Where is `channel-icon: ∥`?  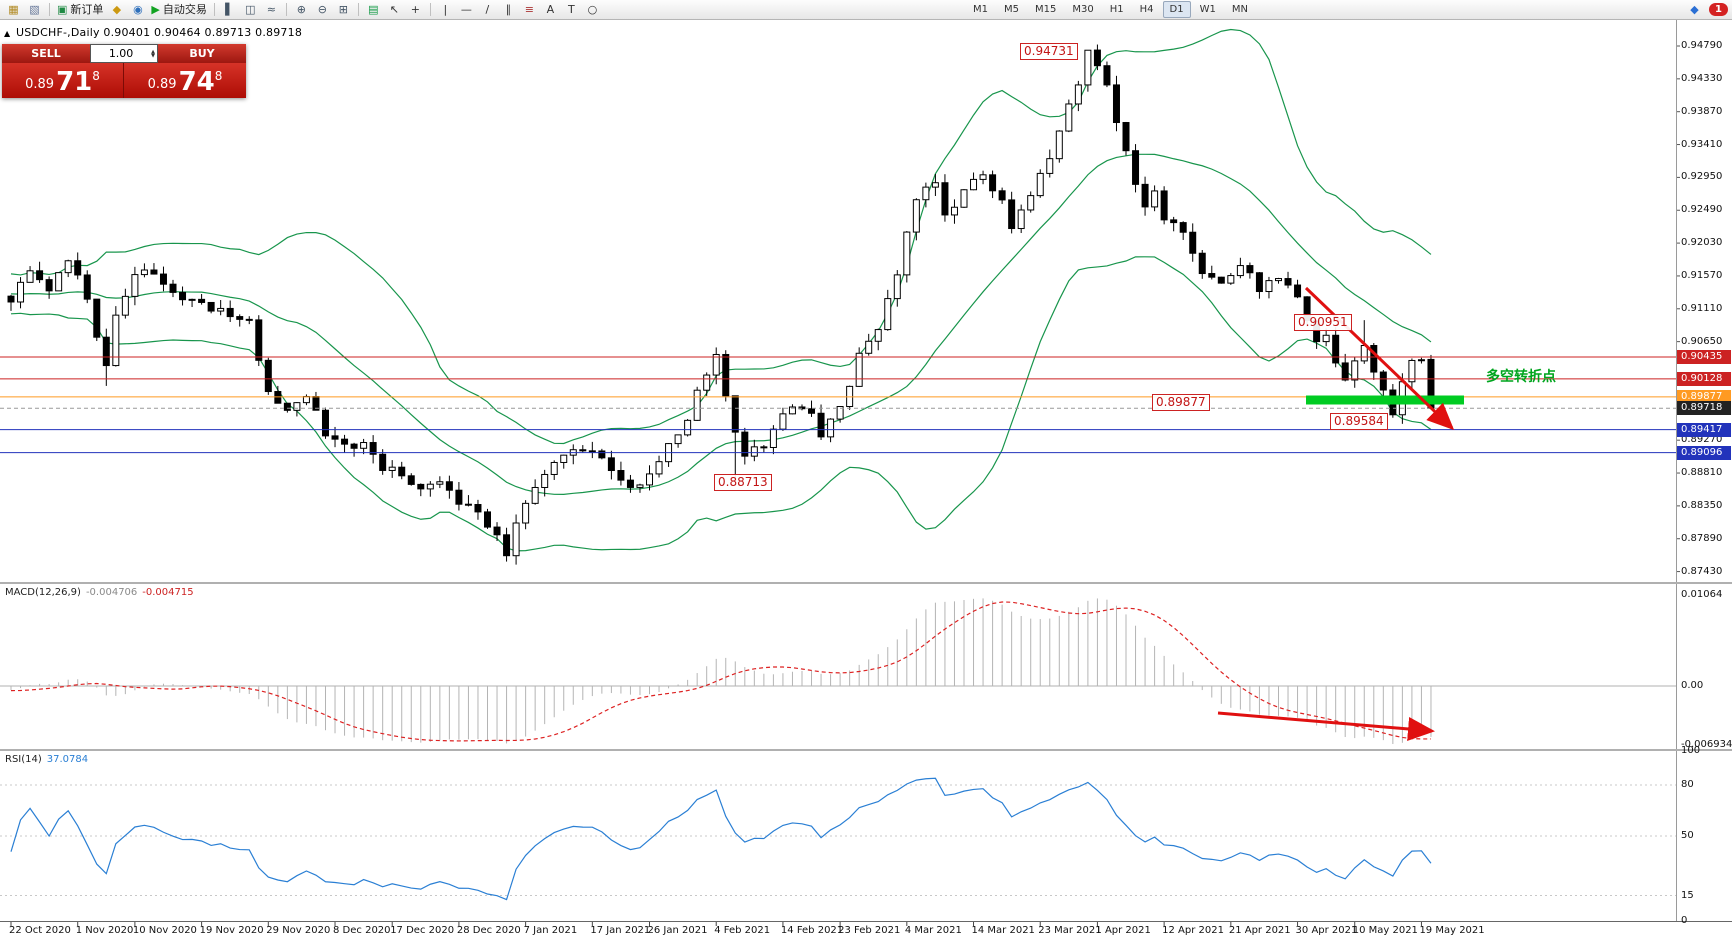 channel-icon: ∥ is located at coordinates (508, 9).